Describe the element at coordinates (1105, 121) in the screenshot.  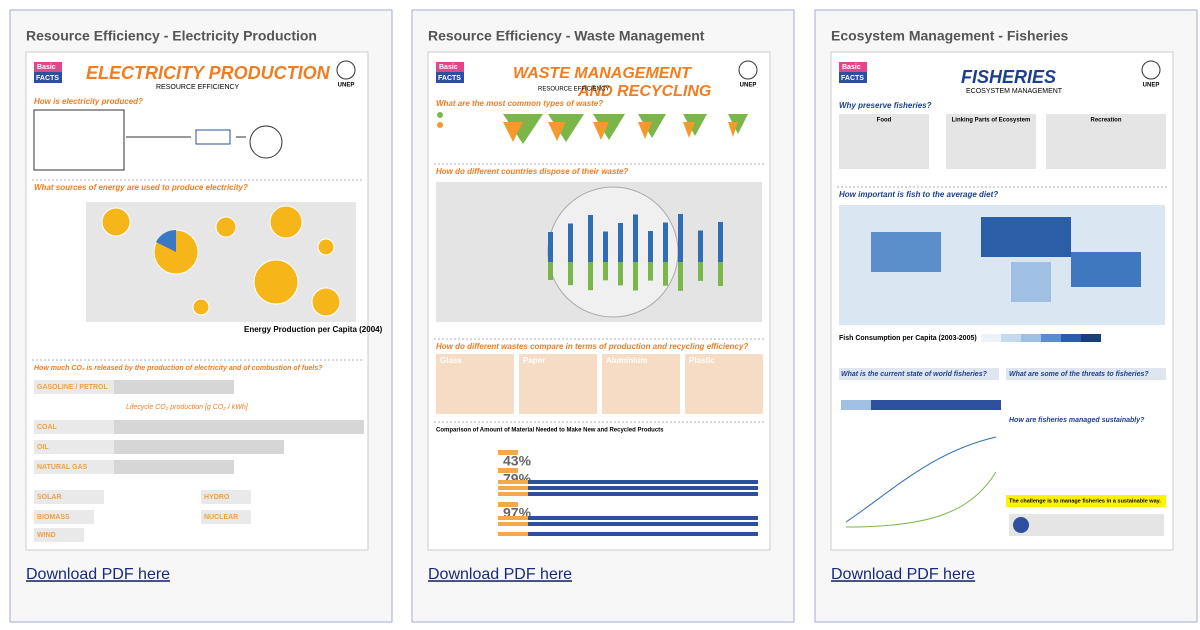
I see `info-box-title: Recreation` at that location.